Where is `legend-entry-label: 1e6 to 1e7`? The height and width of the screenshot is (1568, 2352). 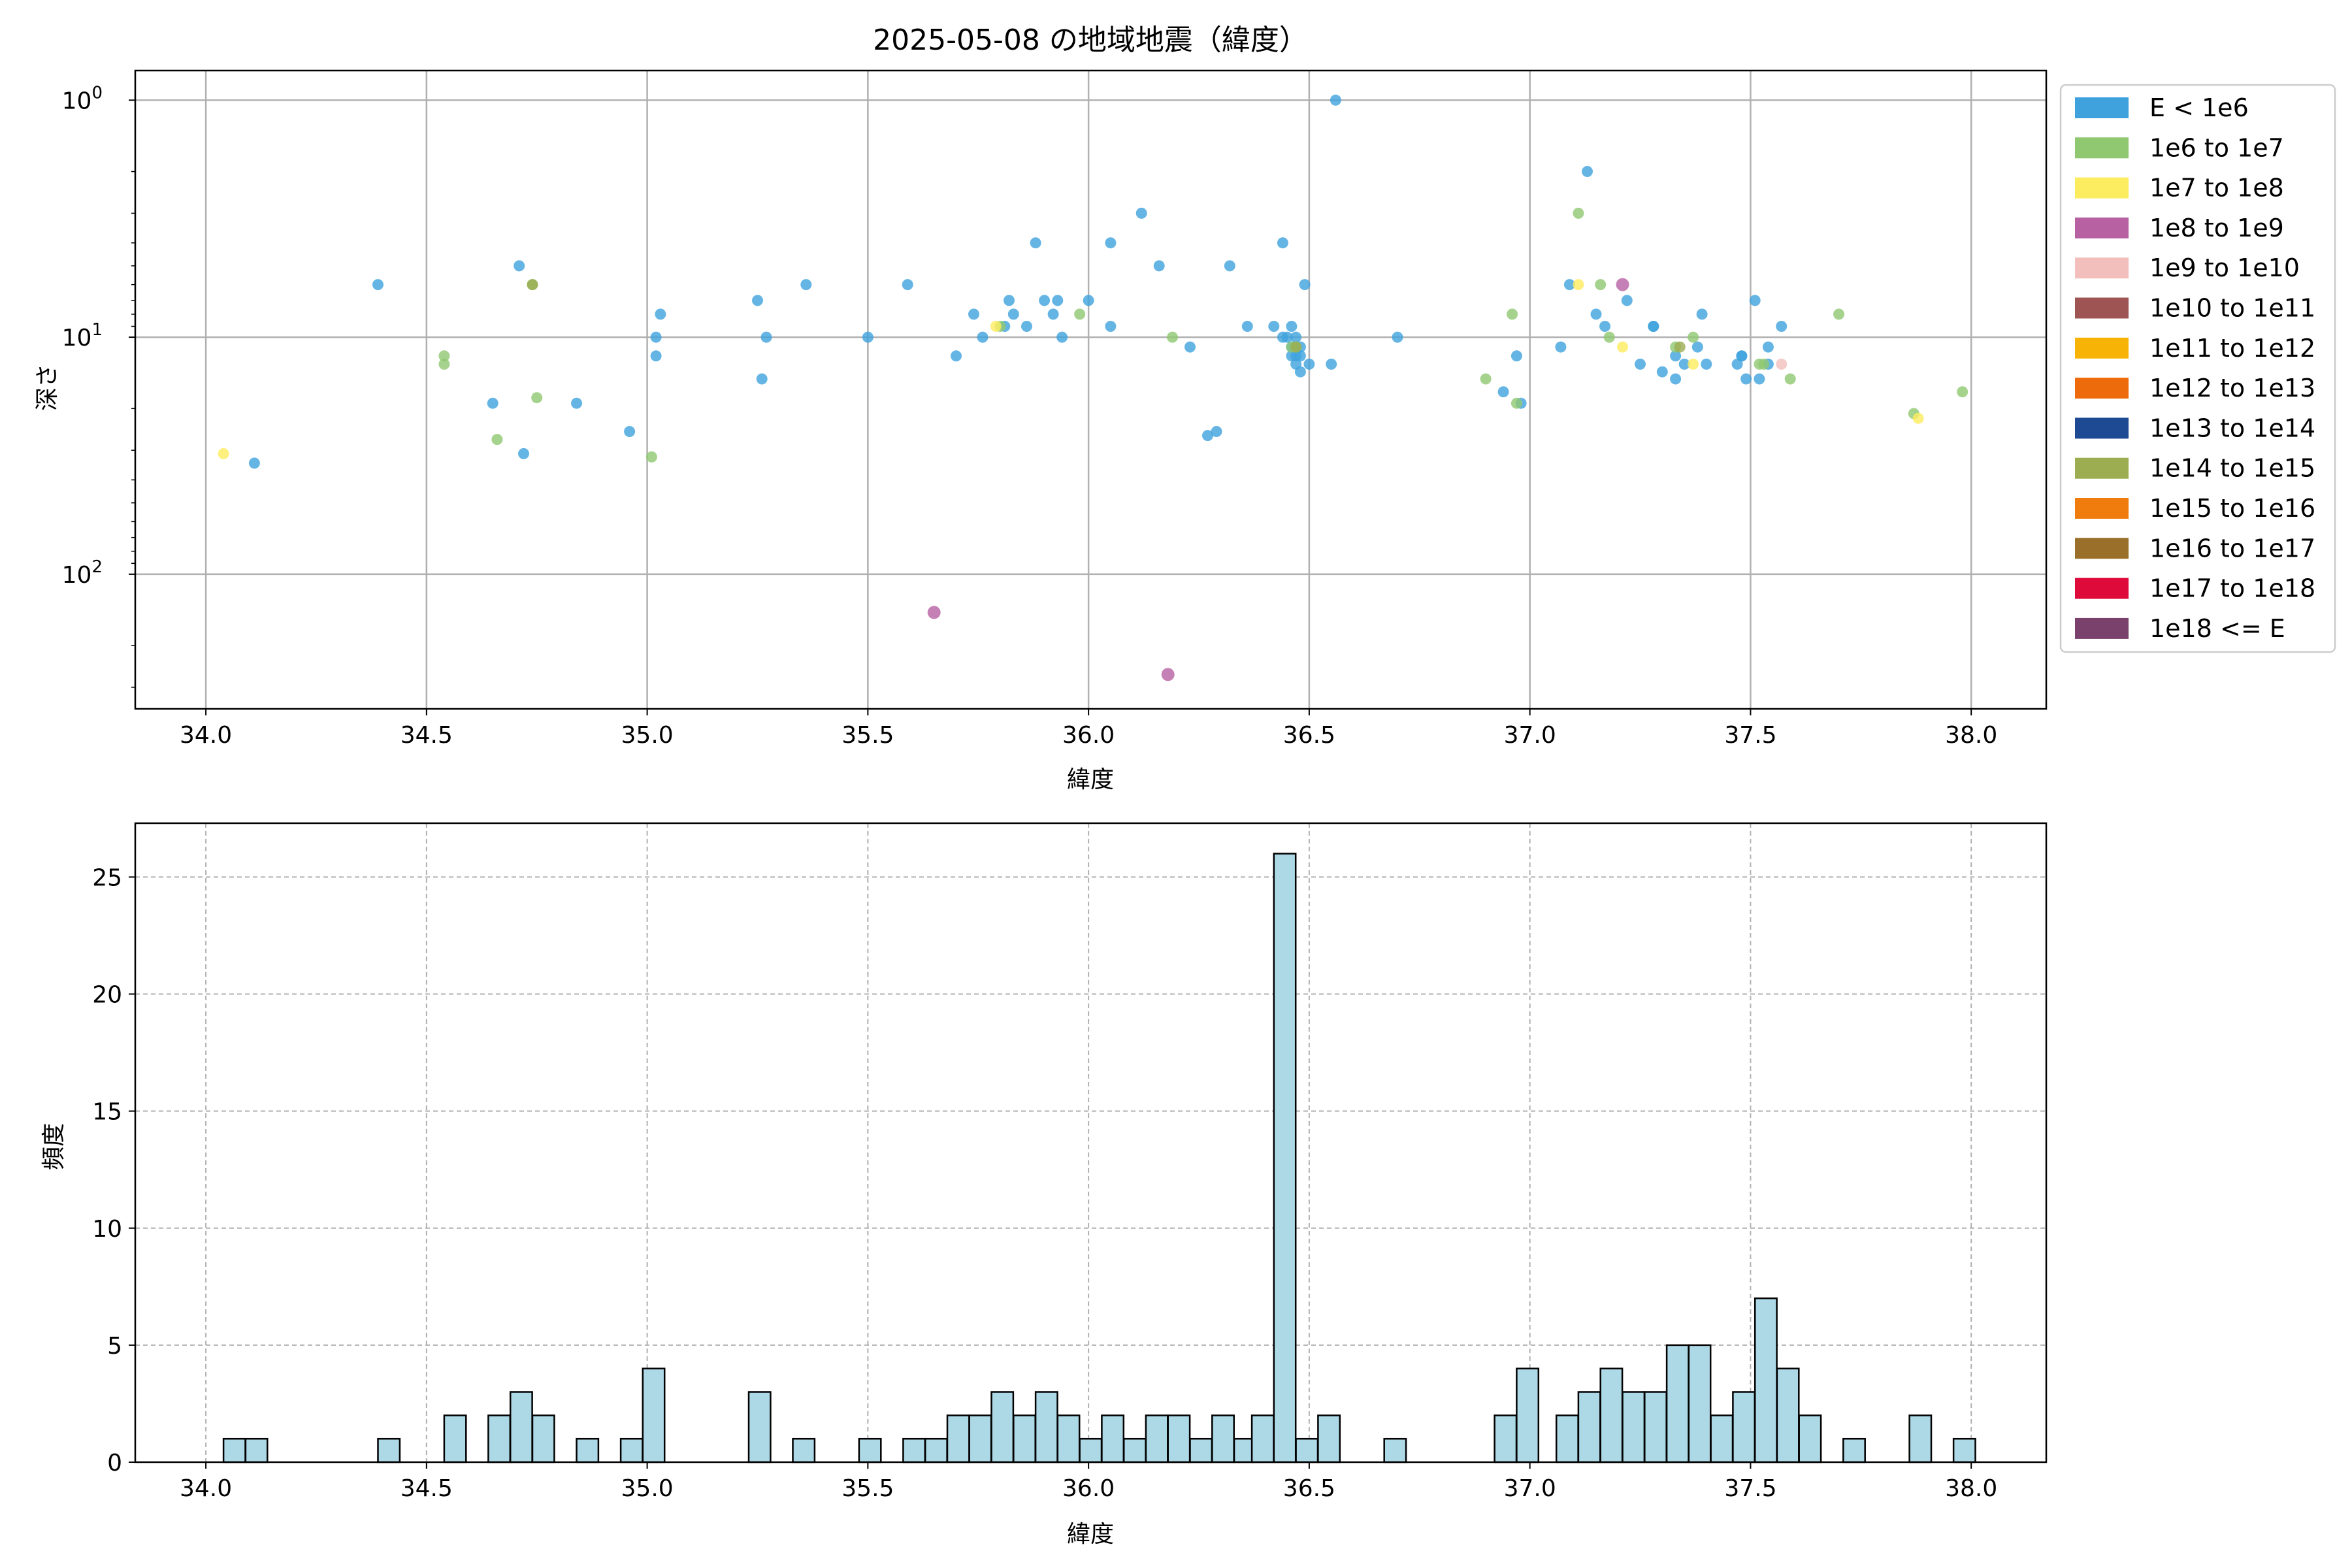 legend-entry-label: 1e6 to 1e7 is located at coordinates (2216, 147).